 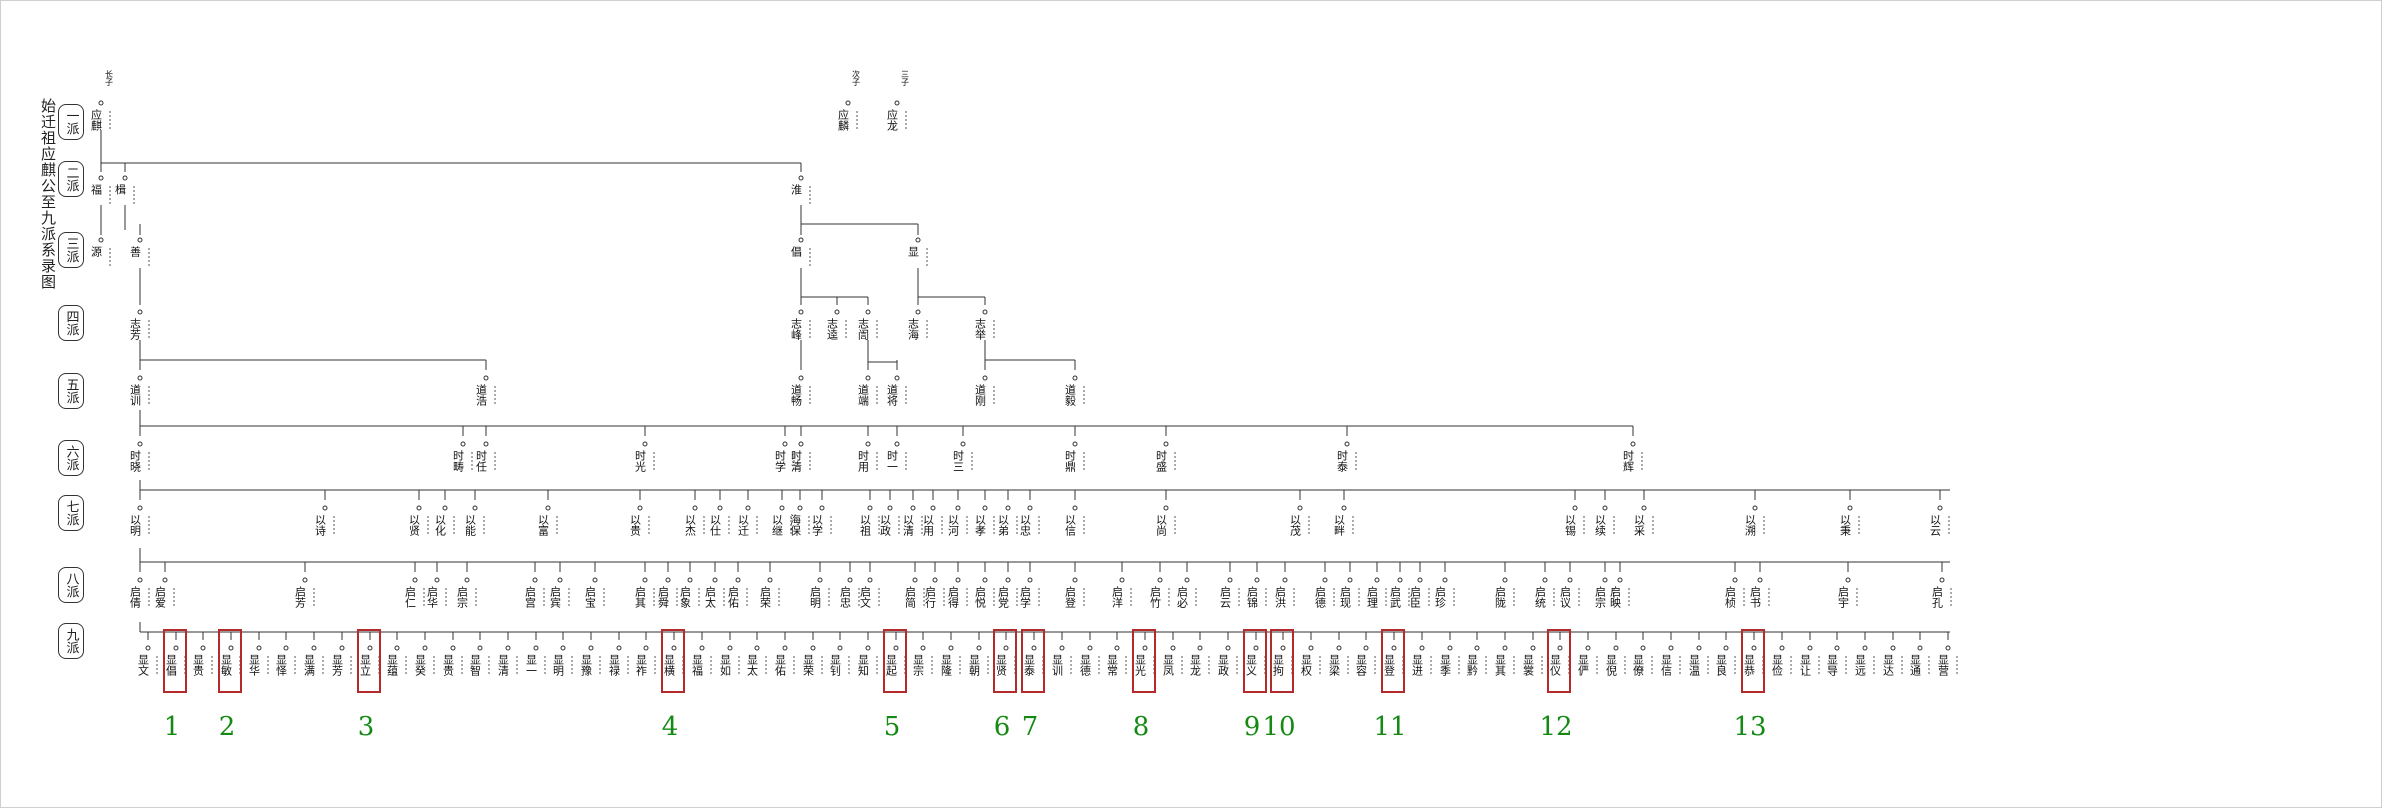 What do you see at coordinates (1845, 525) in the screenshot?
I see `gen7-name: 以秉` at bounding box center [1845, 525].